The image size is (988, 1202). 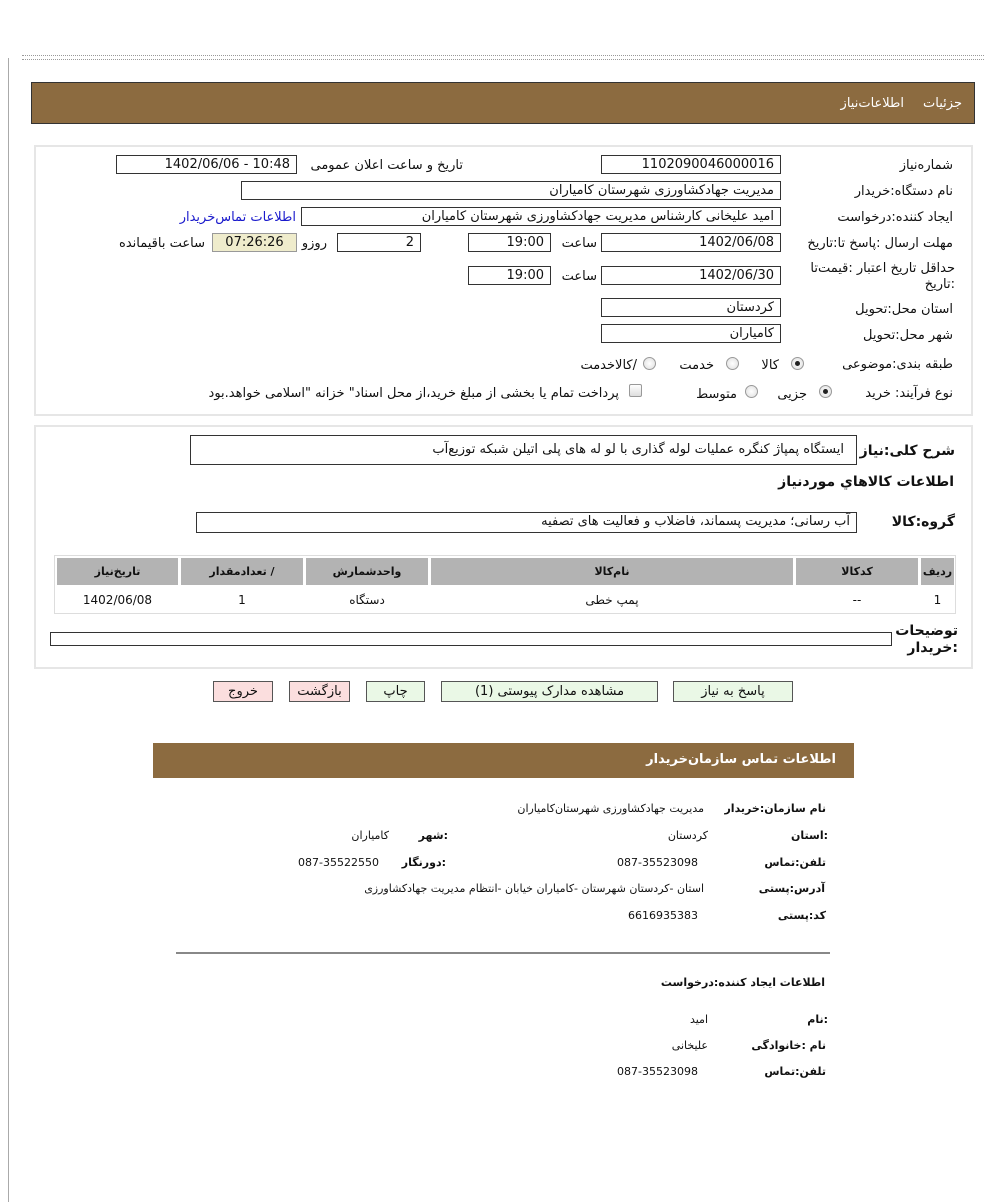 What do you see at coordinates (612, 600) in the screenshot?
I see `cell-name: پمپ خطی` at bounding box center [612, 600].